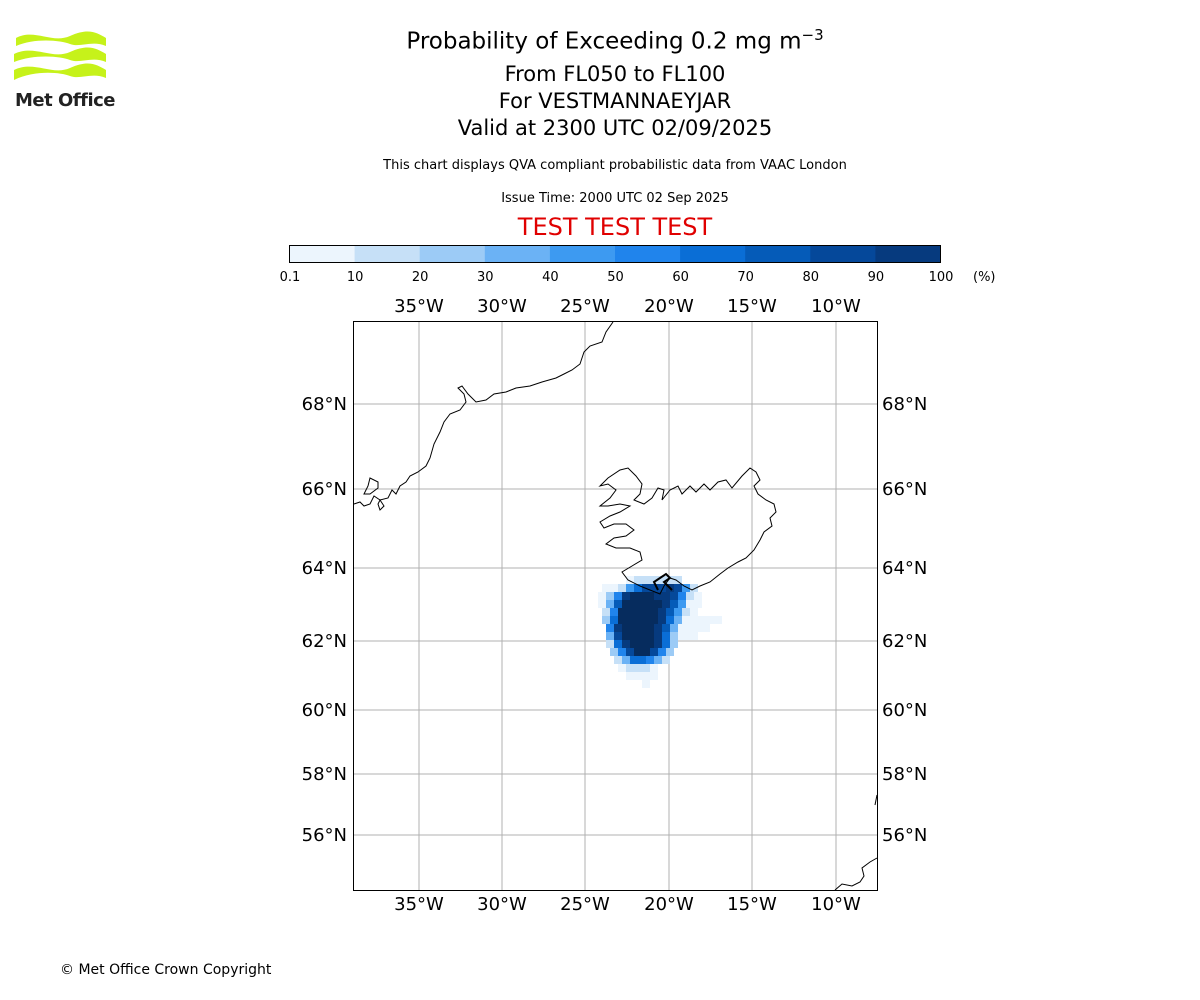 The height and width of the screenshot is (1000, 1200). Describe the element at coordinates (811, 277) in the screenshot. I see `colorbar-tick-label: 80` at that location.